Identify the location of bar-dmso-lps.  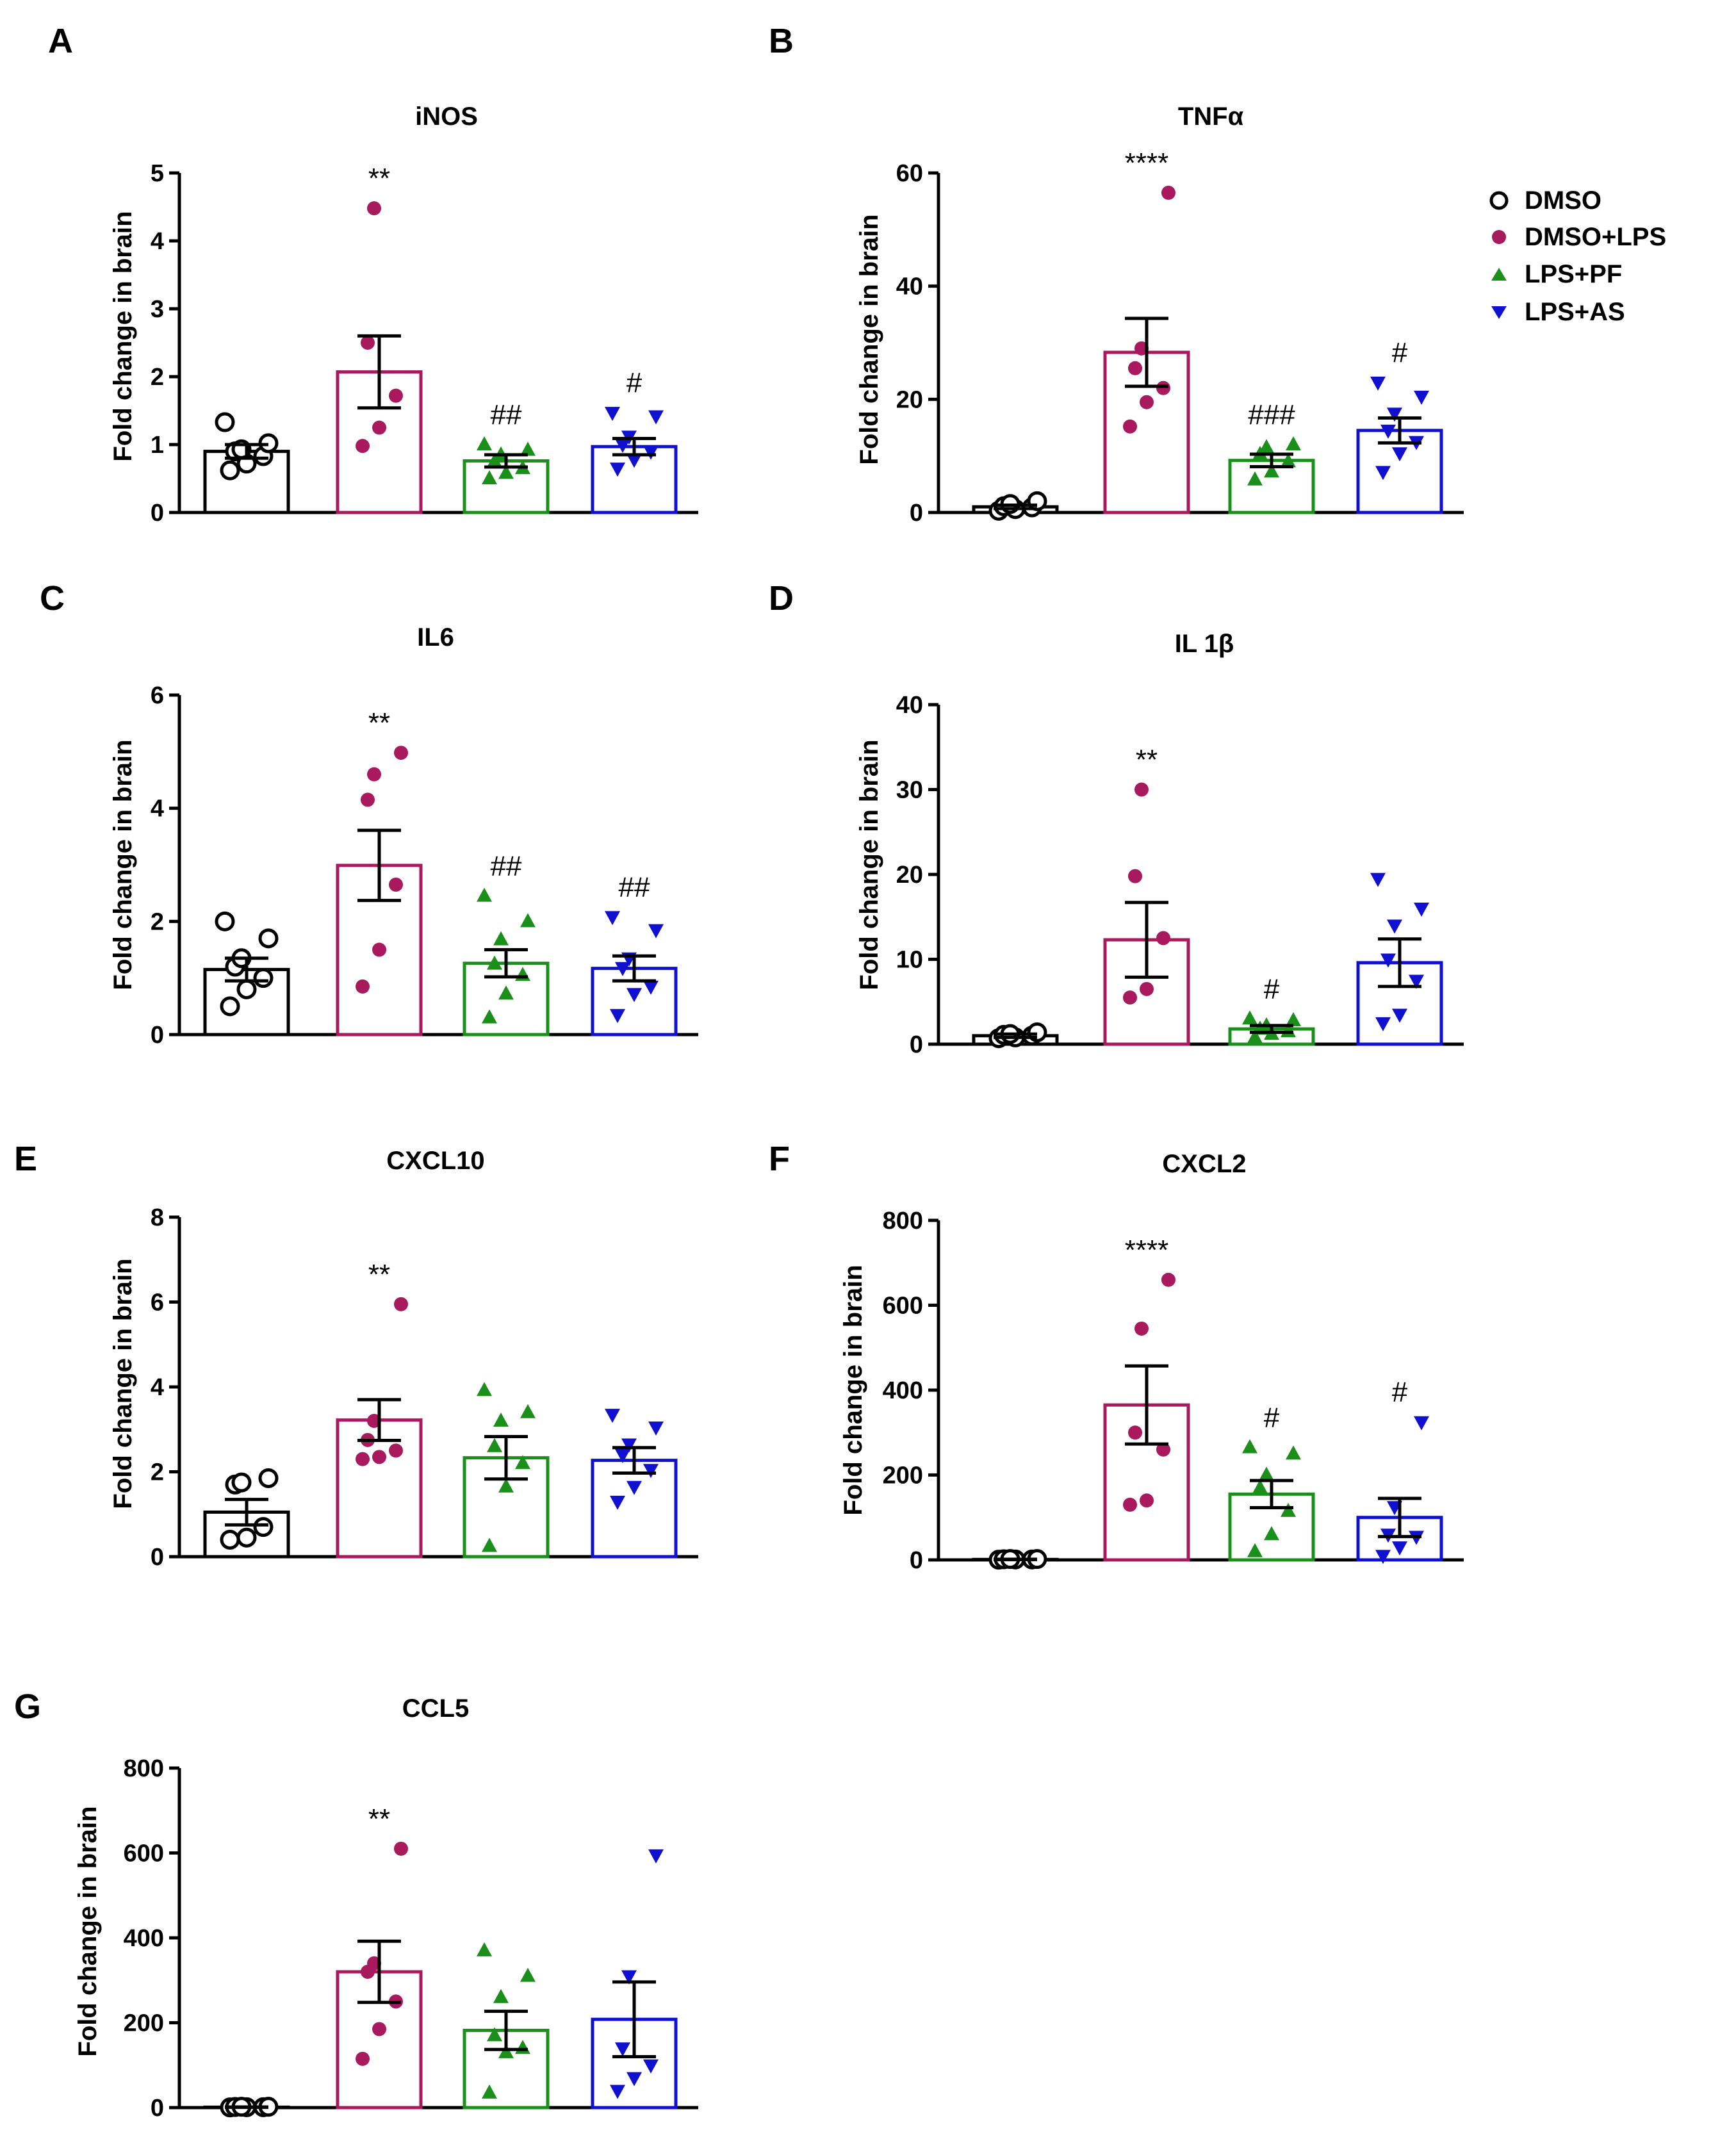
(379, 1488).